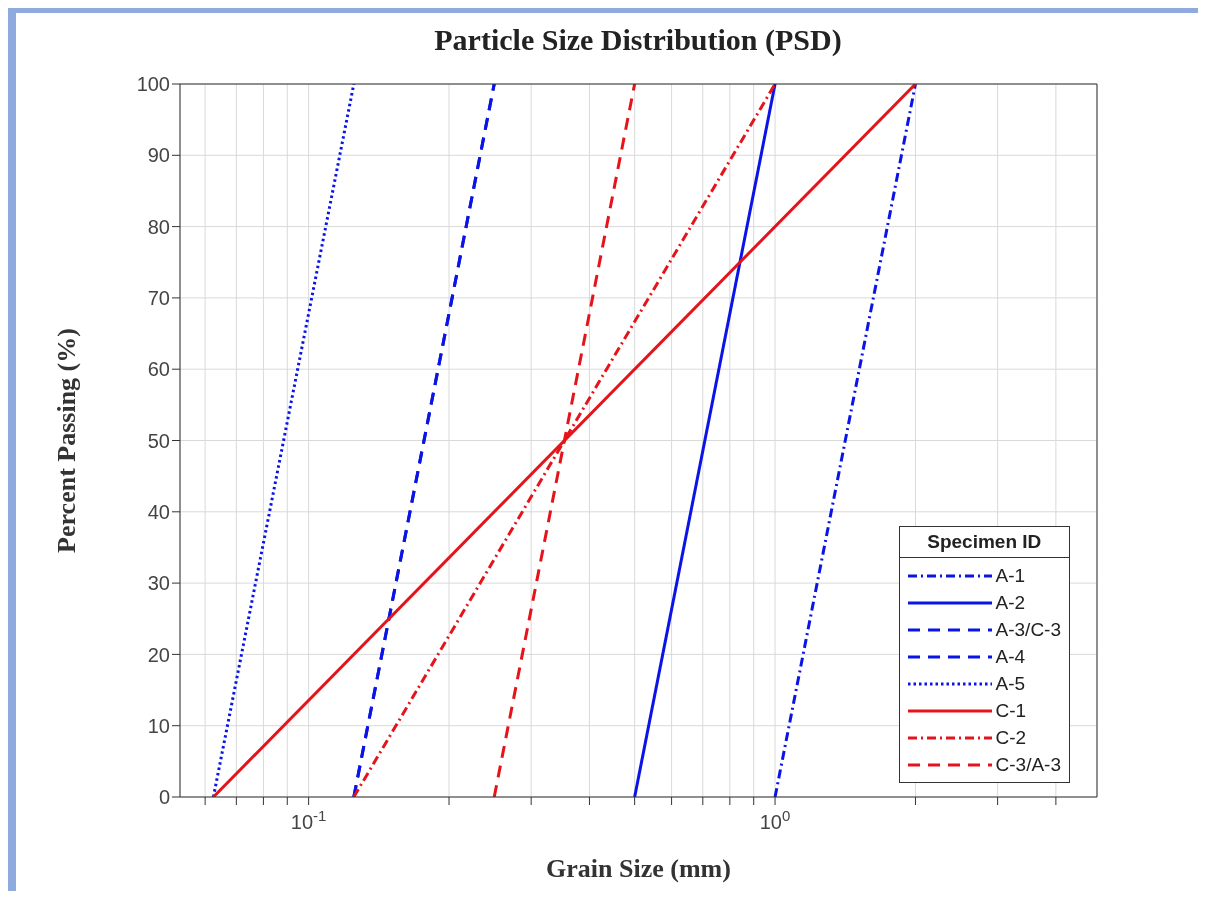 The width and height of the screenshot is (1206, 899). What do you see at coordinates (1010, 602) in the screenshot?
I see `legend-label: A-2` at bounding box center [1010, 602].